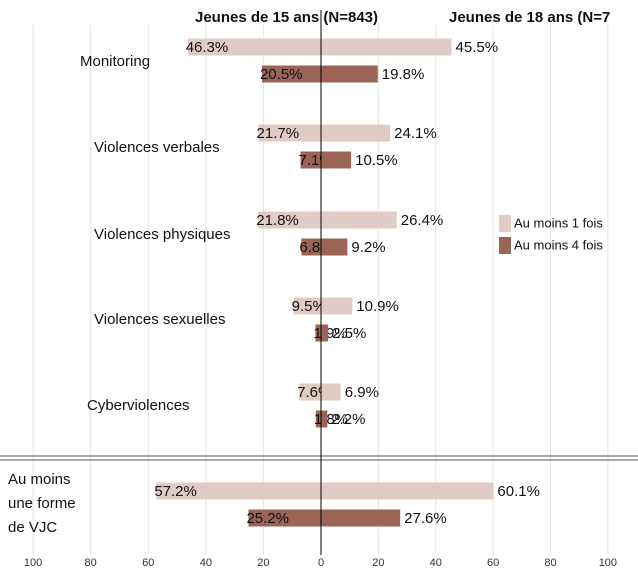  What do you see at coordinates (425, 518) in the screenshot?
I see `value-label: 27.6%` at bounding box center [425, 518].